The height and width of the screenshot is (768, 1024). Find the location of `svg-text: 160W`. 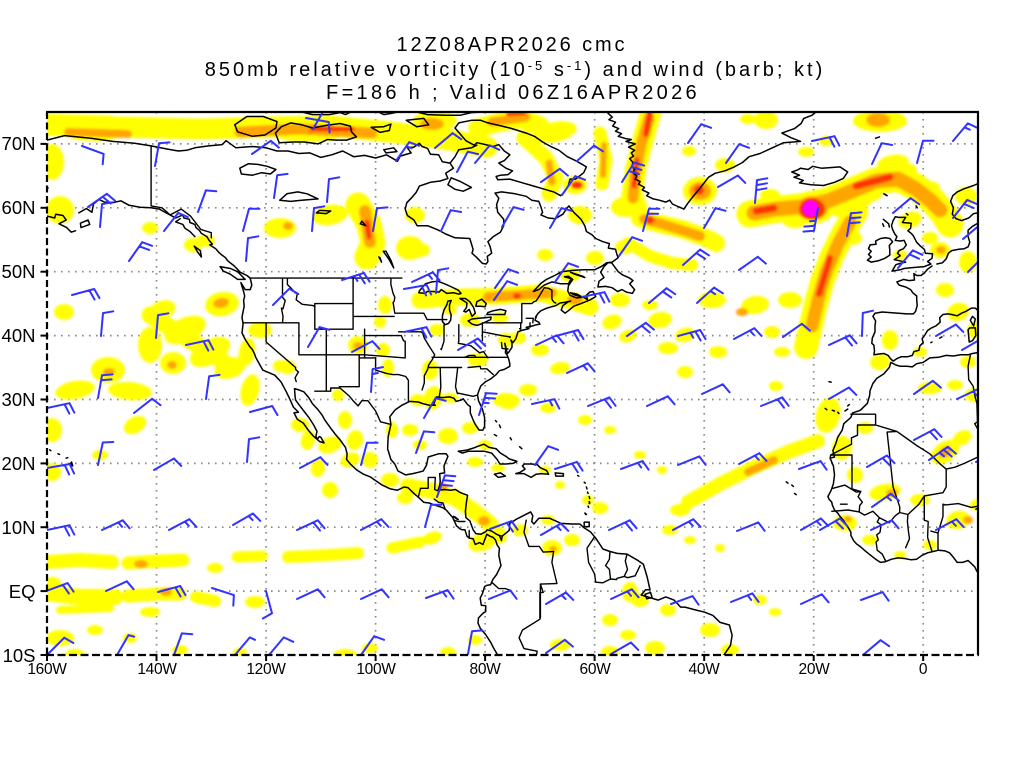

svg-text: 160W is located at coordinates (47, 669).